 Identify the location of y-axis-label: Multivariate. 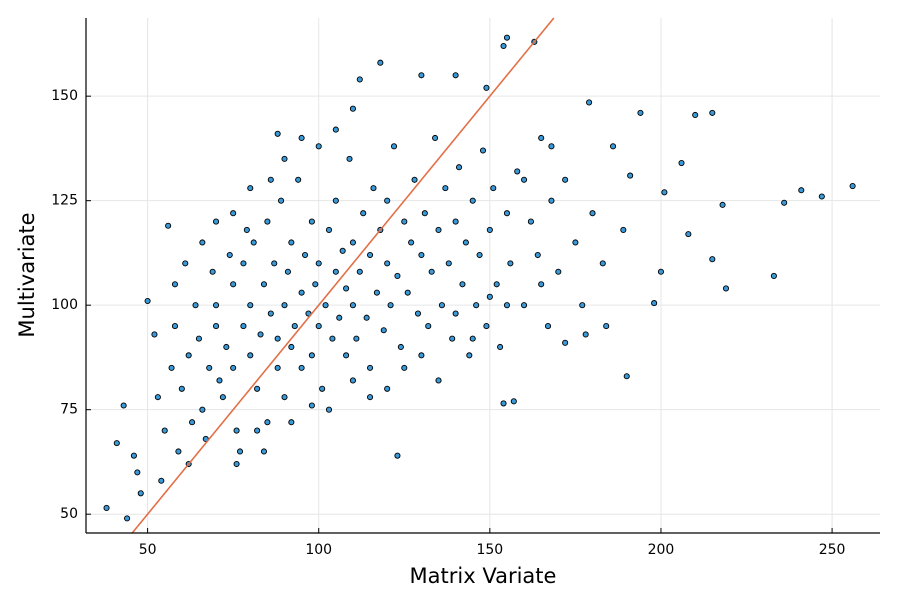
(27, 274).